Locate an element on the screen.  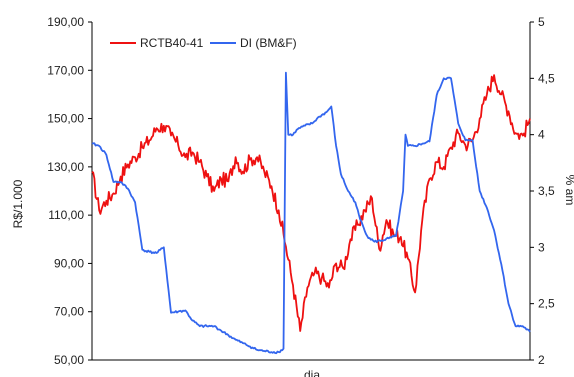
x-axis-title: dia is located at coordinates (312, 372).